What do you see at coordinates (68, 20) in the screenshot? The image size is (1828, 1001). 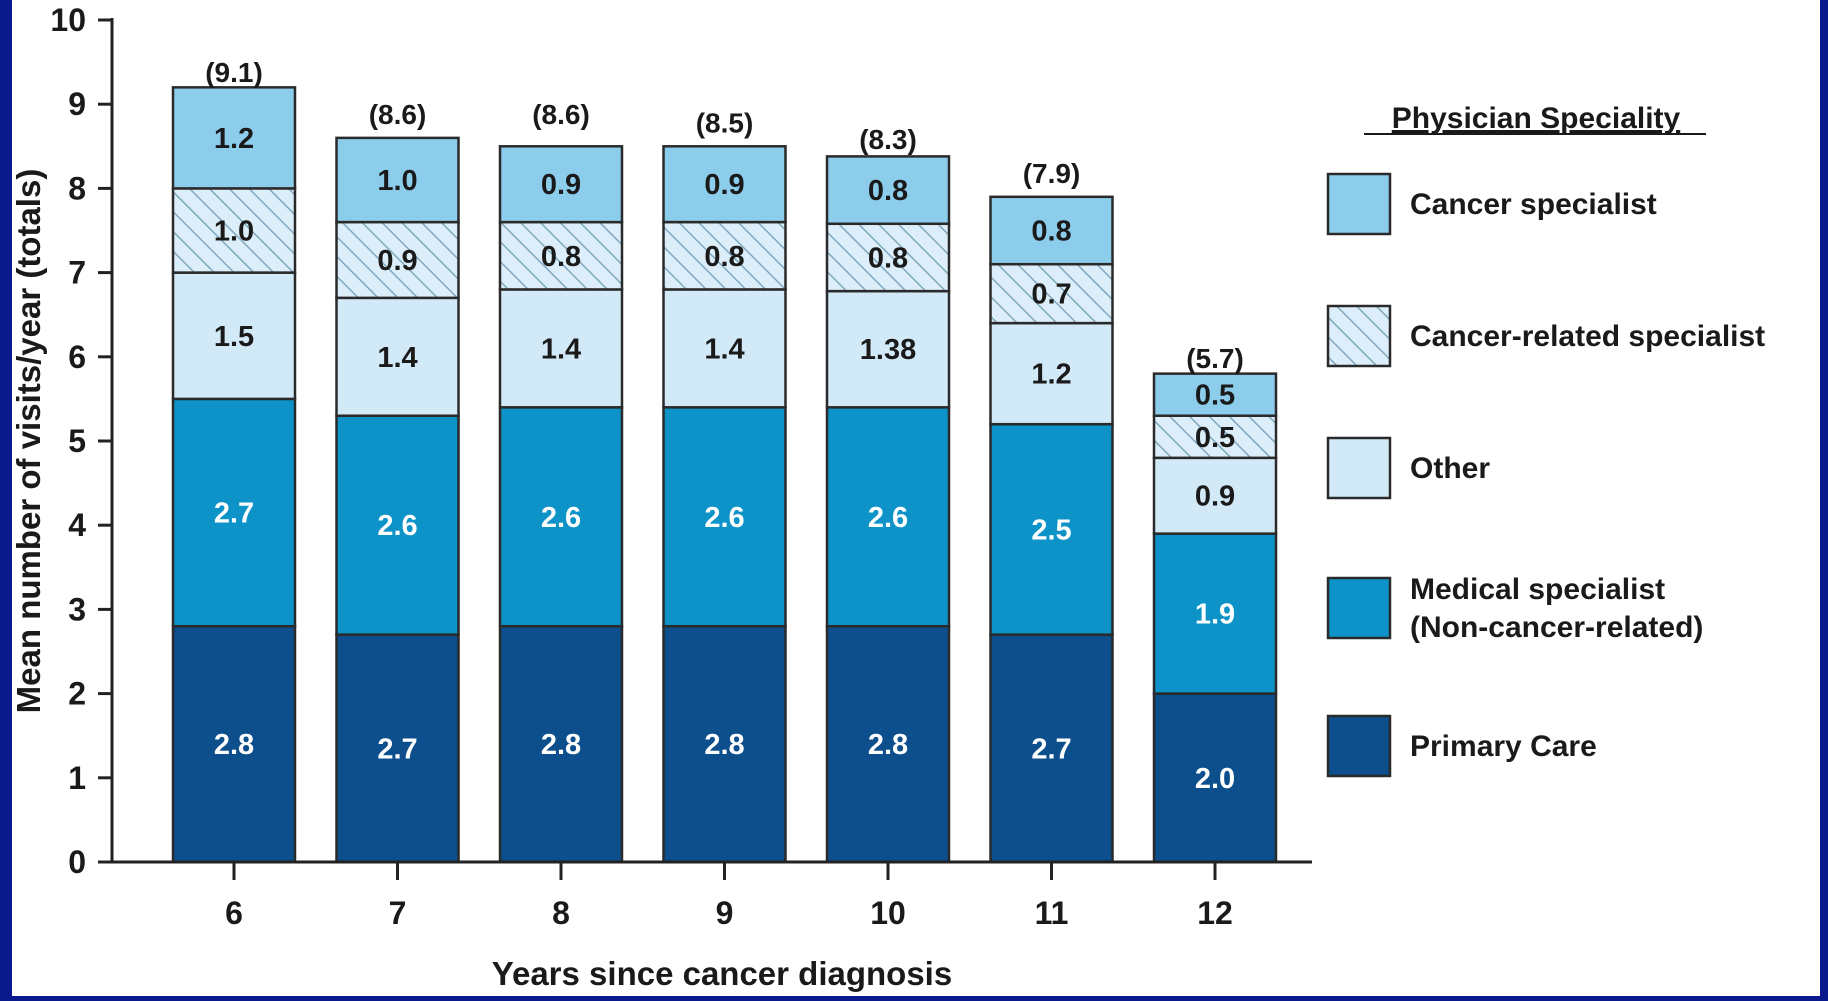 I see `y-tick-label: 10` at bounding box center [68, 20].